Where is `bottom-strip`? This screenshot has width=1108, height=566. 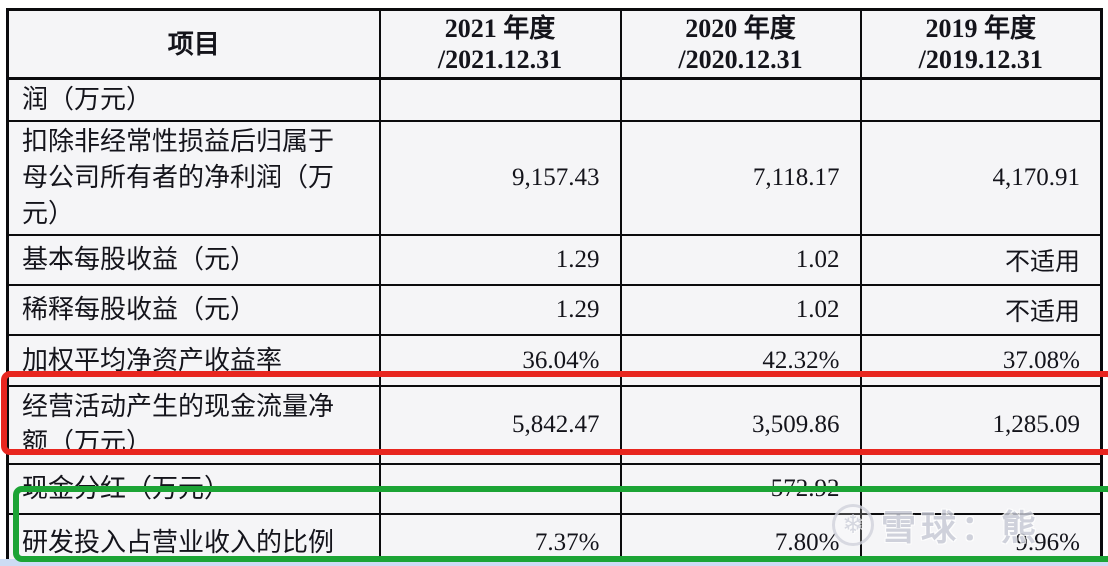 bottom-strip is located at coordinates (554, 562).